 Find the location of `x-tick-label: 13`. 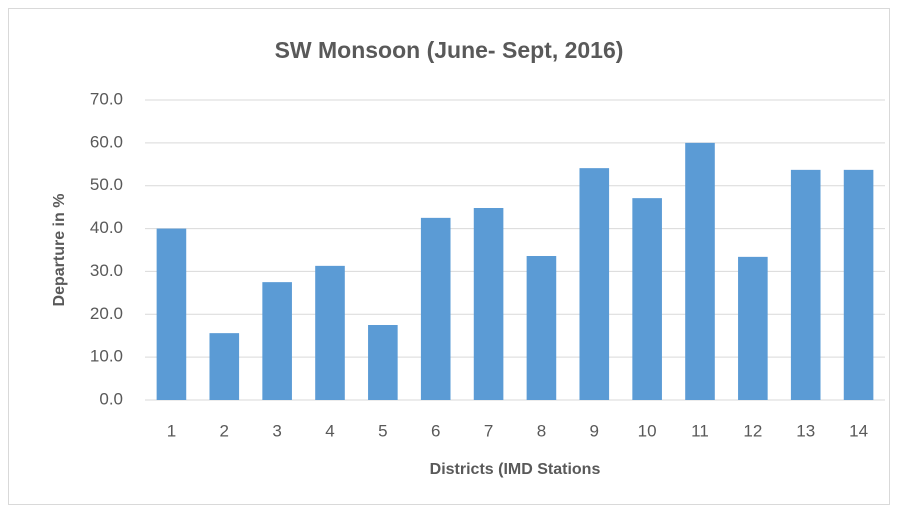

x-tick-label: 13 is located at coordinates (805, 430).